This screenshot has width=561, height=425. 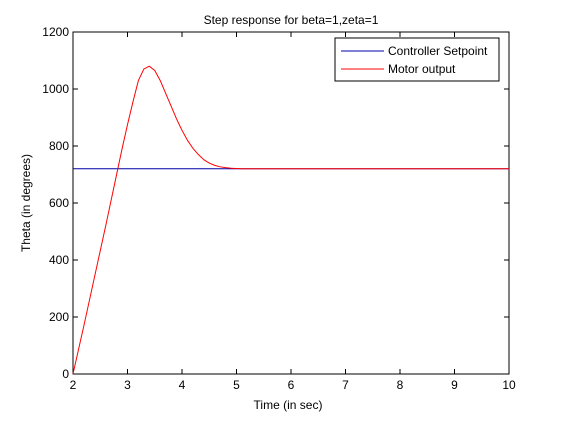 What do you see at coordinates (59, 203) in the screenshot?
I see `y-tick-label: 600` at bounding box center [59, 203].